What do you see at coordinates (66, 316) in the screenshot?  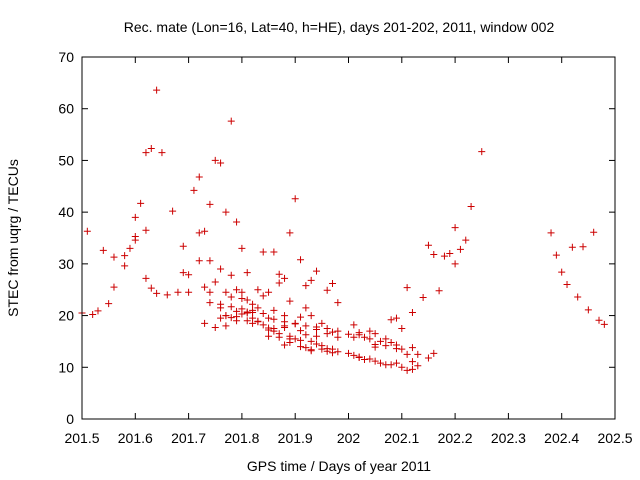 I see `y-tick-label: 20` at bounding box center [66, 316].